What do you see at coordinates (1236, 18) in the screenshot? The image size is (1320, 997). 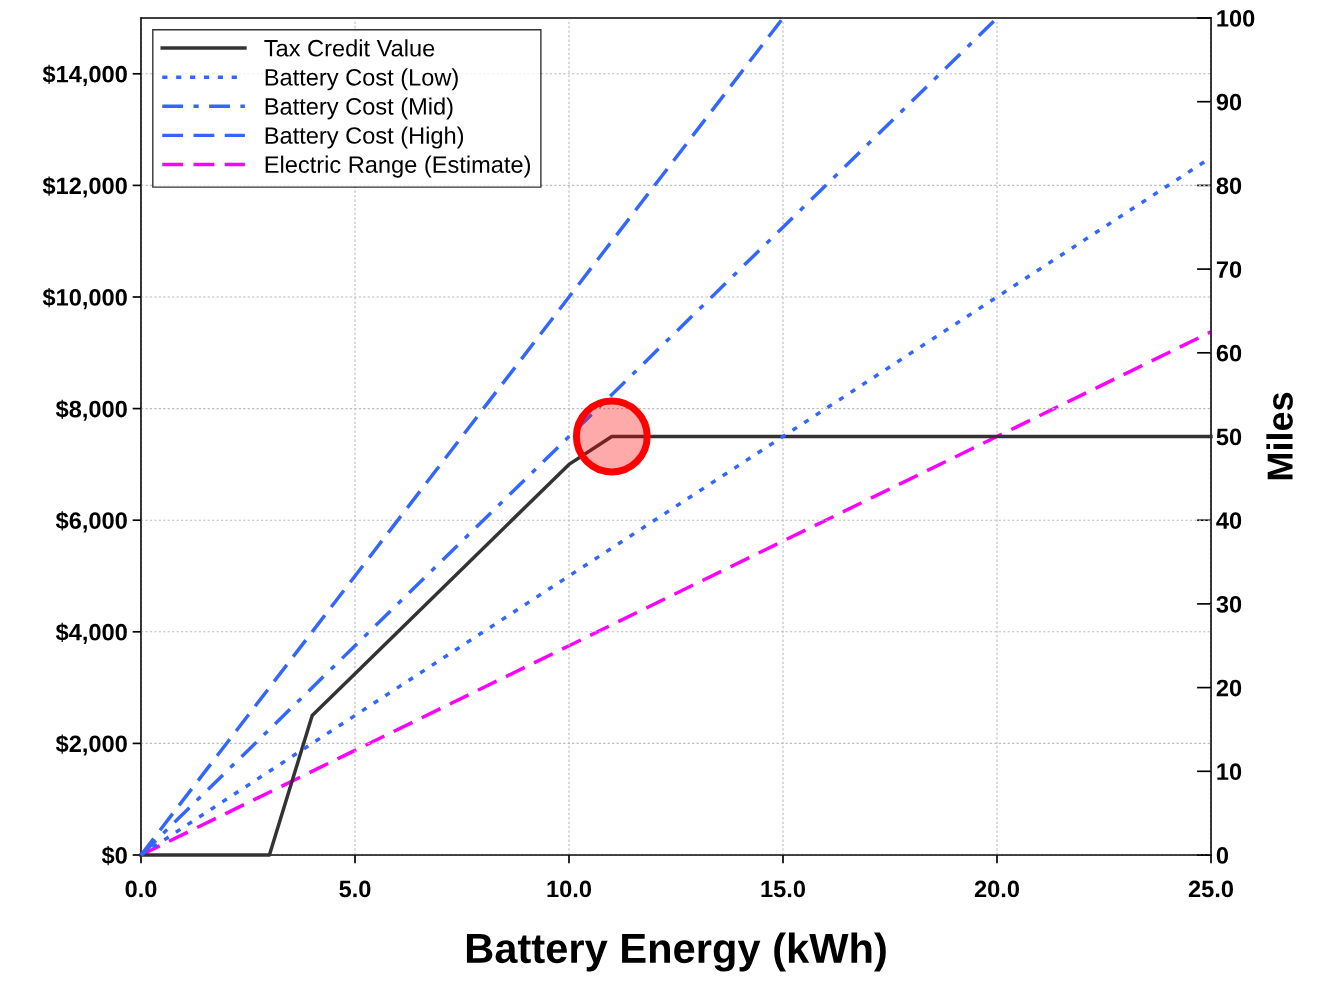 I see `y2-tick-label: 100` at bounding box center [1236, 18].